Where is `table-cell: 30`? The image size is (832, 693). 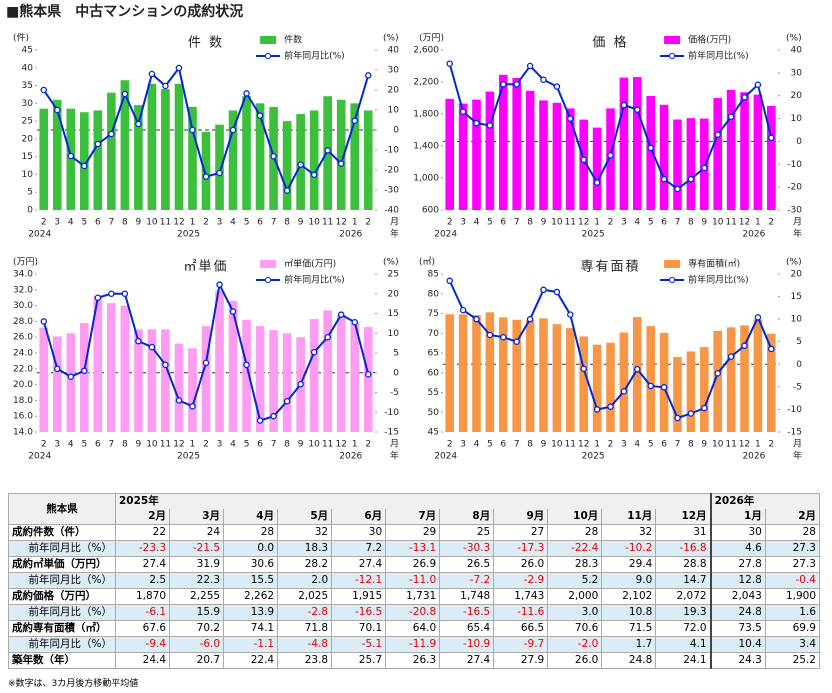 table-cell: 30 is located at coordinates (737, 532).